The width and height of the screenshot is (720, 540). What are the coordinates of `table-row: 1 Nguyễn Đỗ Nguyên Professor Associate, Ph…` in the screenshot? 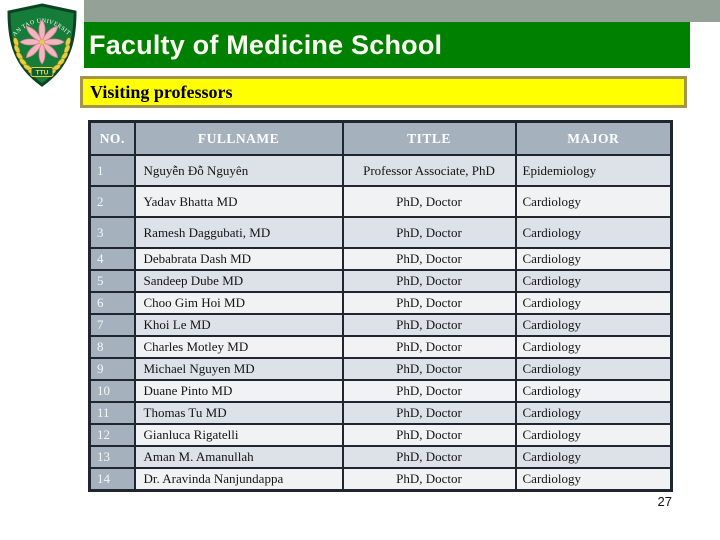 It's located at (380, 170).